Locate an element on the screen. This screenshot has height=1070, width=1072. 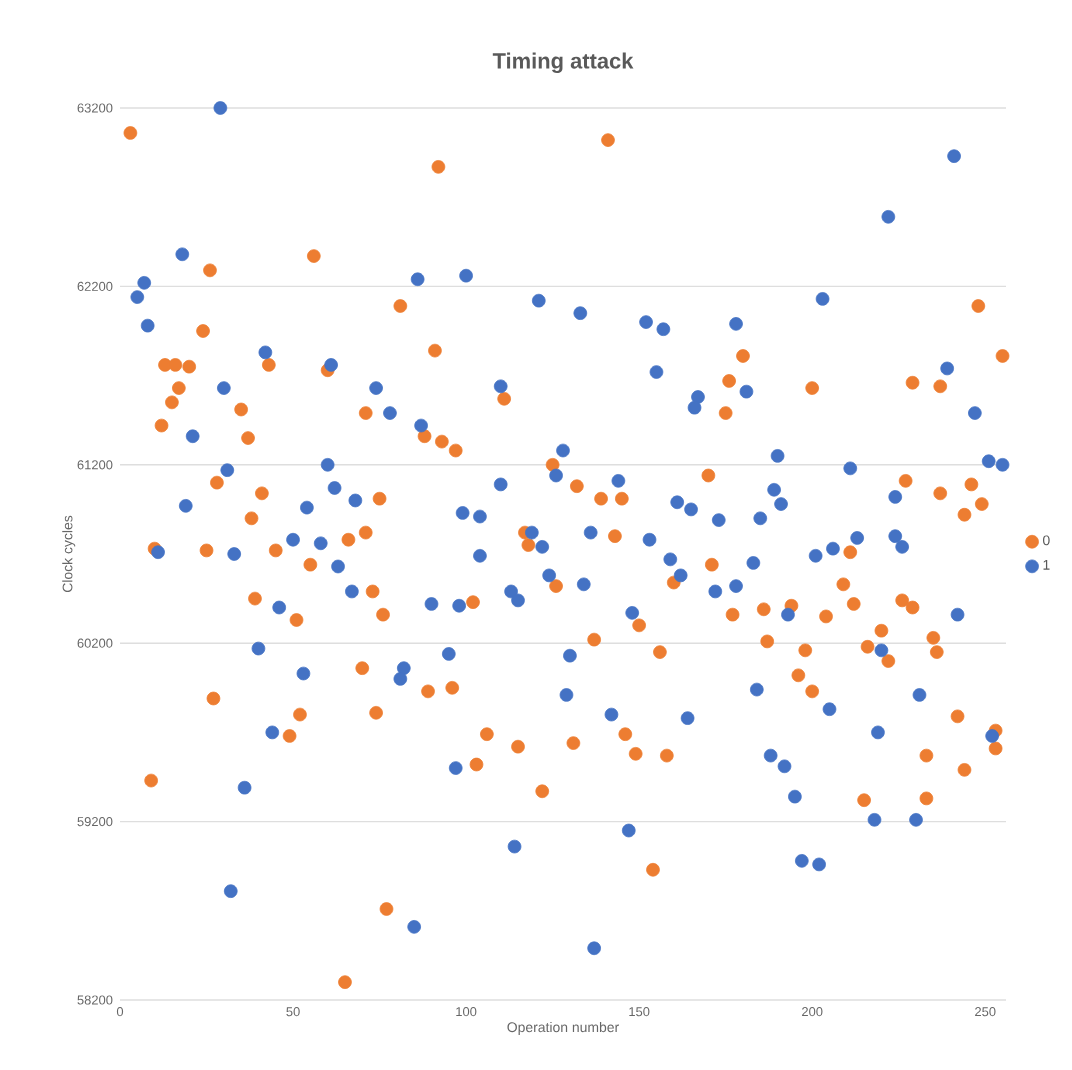
chart-title: Timing attack is located at coordinates (563, 63).